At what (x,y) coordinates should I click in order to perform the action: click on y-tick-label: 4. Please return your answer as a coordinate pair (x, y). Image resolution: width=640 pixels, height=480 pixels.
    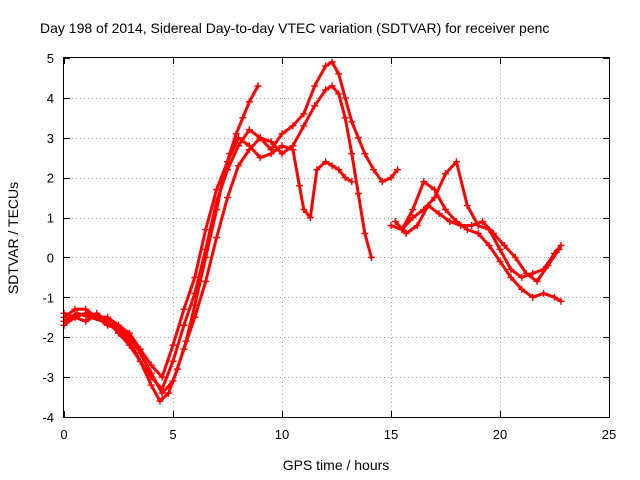
    Looking at the image, I should click on (50, 98).